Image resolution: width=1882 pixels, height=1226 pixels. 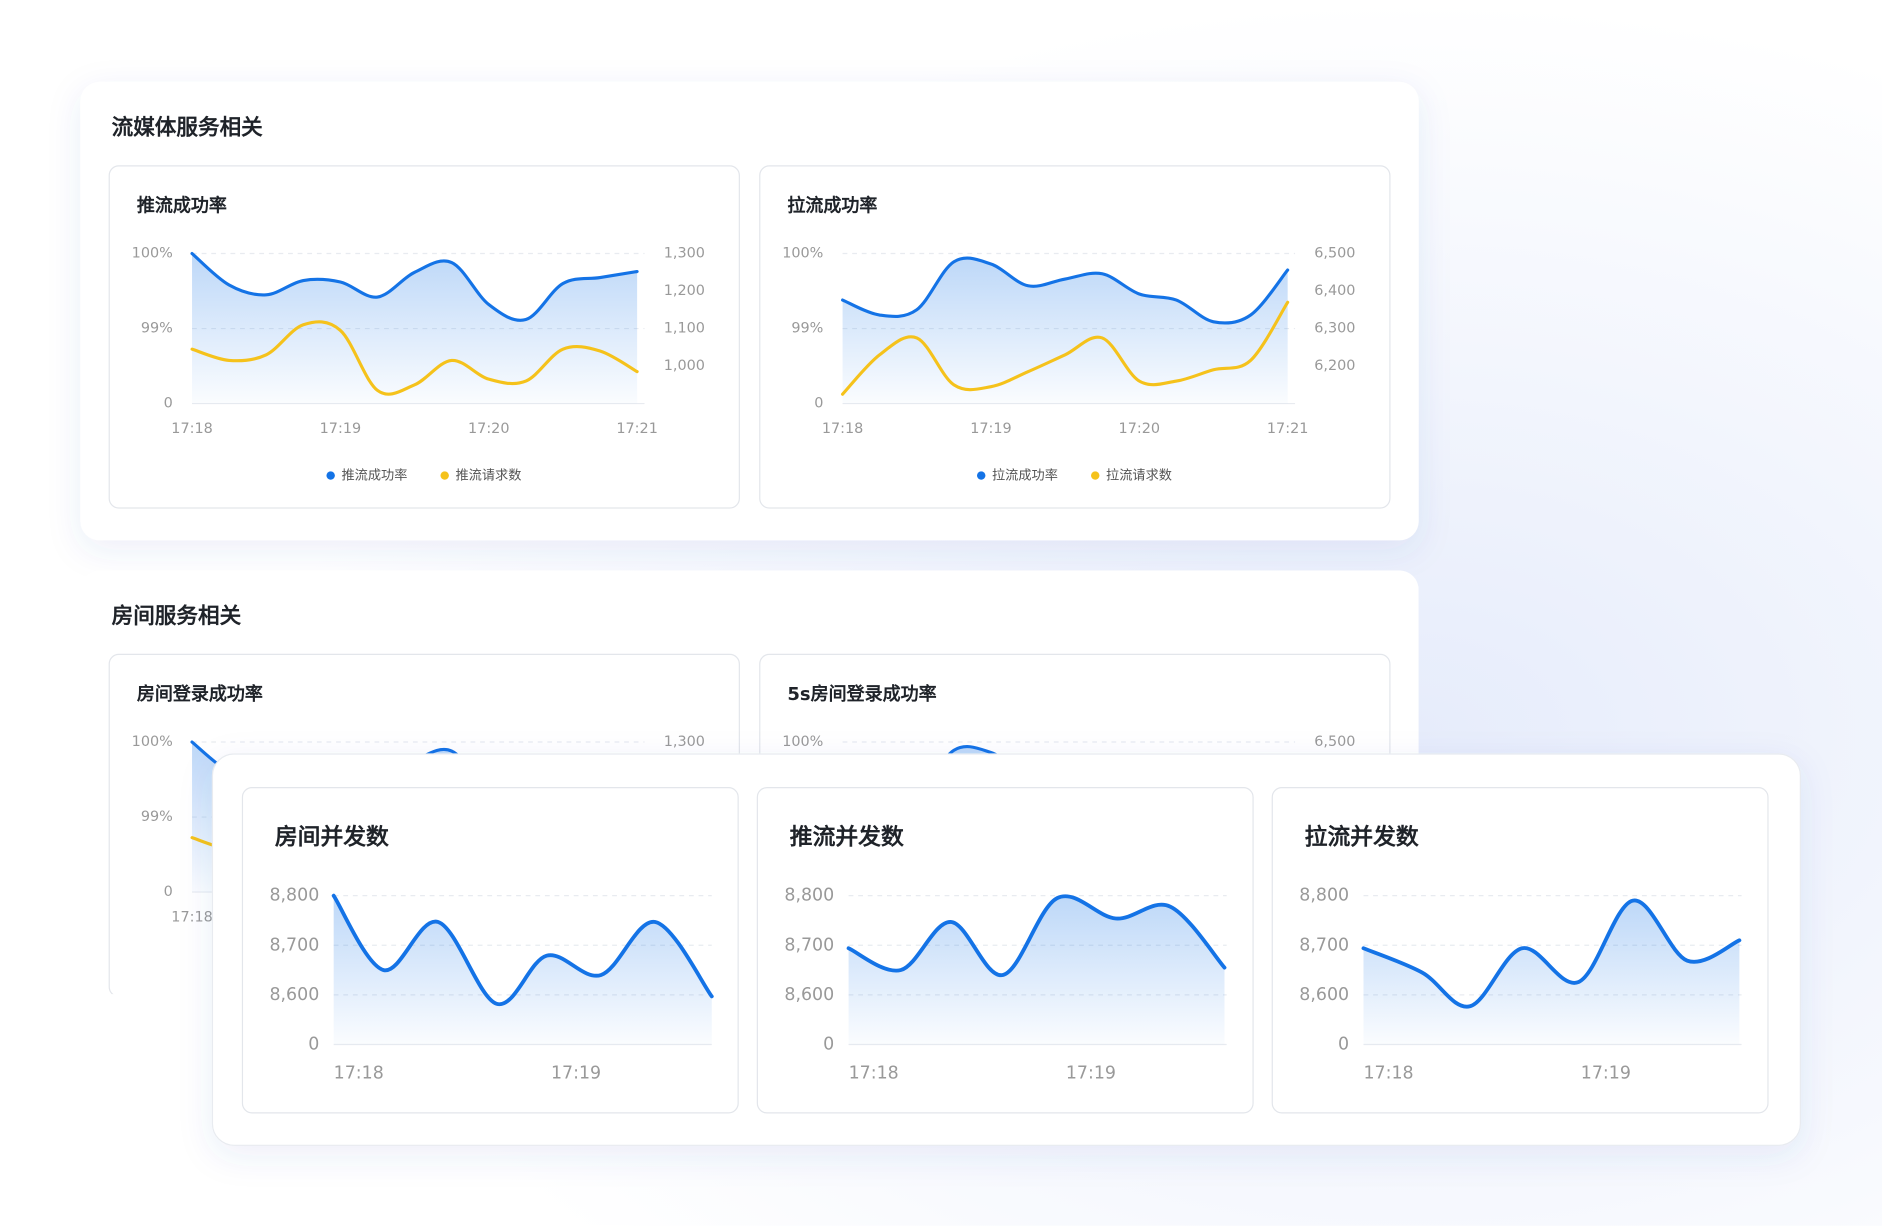 I want to click on chart-title: 推流并发数, so click(x=847, y=837).